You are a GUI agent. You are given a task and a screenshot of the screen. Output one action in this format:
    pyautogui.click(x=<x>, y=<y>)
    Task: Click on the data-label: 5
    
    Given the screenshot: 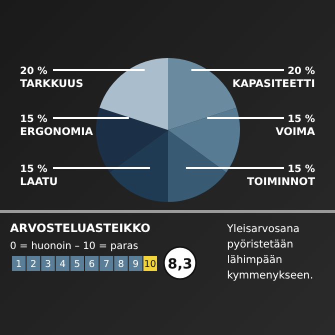 What is the action you would take?
    pyautogui.click(x=77, y=264)
    